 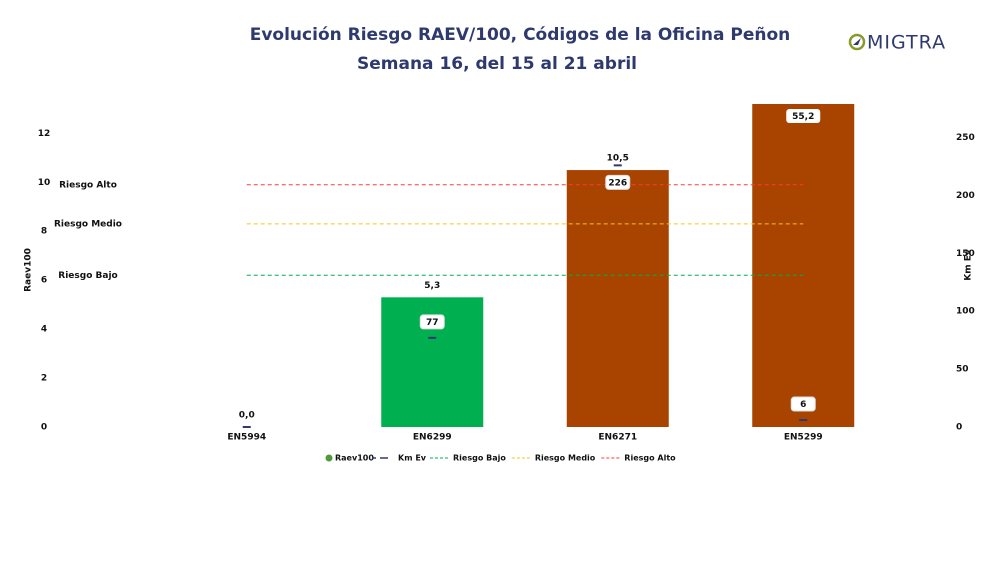 I want to click on logo-icon, so click(x=857, y=42).